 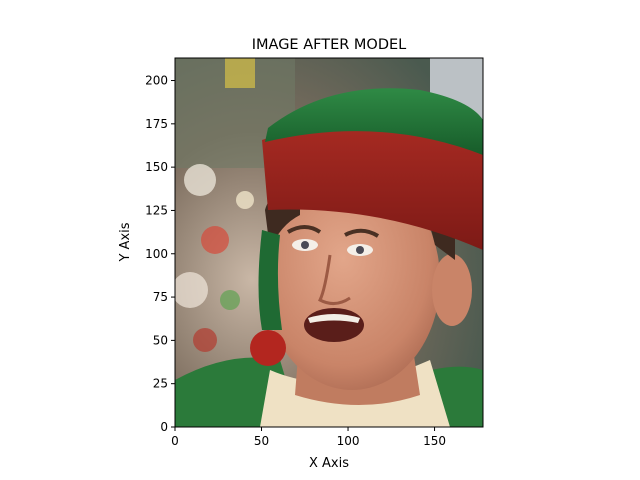 What do you see at coordinates (156, 167) in the screenshot?
I see `y-tick-label: 150` at bounding box center [156, 167].